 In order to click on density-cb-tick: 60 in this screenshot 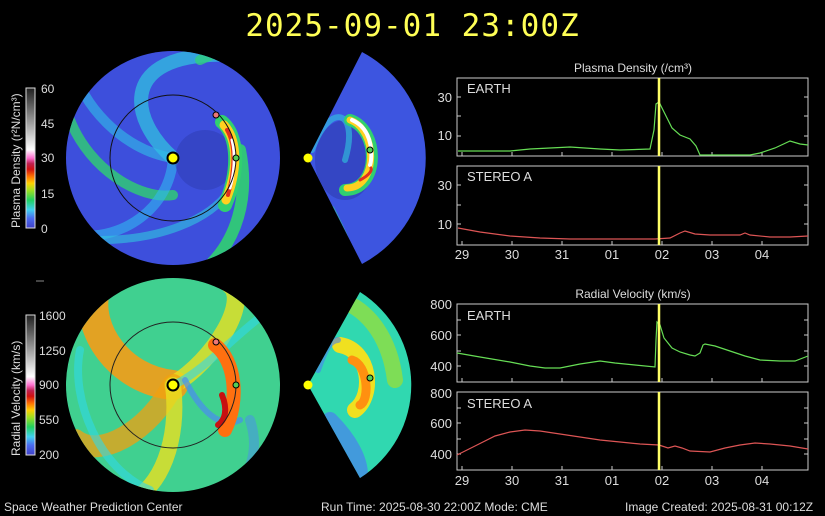, I will do `click(48, 89)`.